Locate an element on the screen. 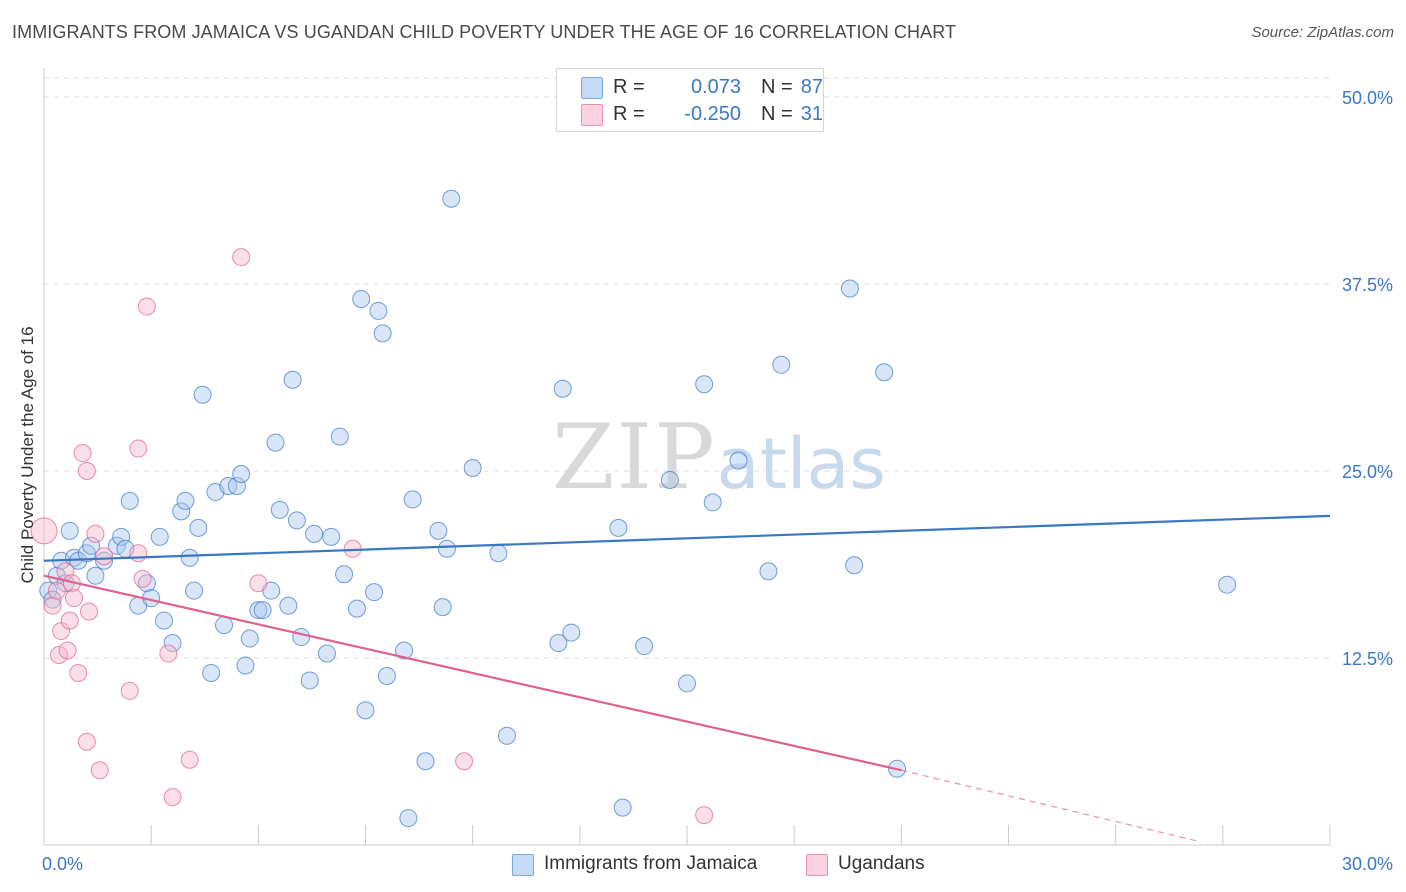 The width and height of the screenshot is (1406, 892). legend-r-value: -0.250 is located at coordinates (712, 114).